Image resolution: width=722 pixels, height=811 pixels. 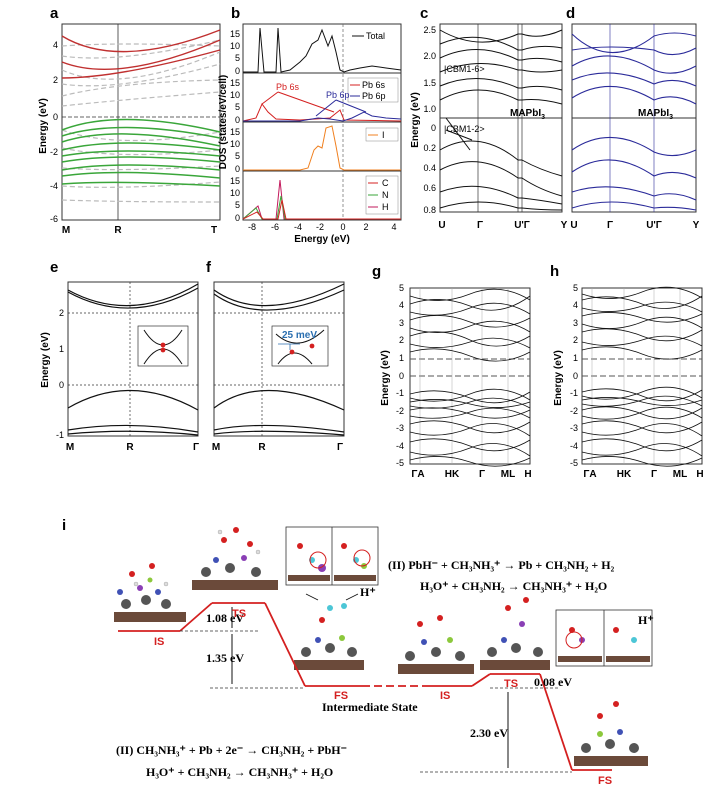 What do you see at coordinates (322, 239) in the screenshot?
I see `panel-b-xlabel: Energy (eV)` at bounding box center [322, 239].